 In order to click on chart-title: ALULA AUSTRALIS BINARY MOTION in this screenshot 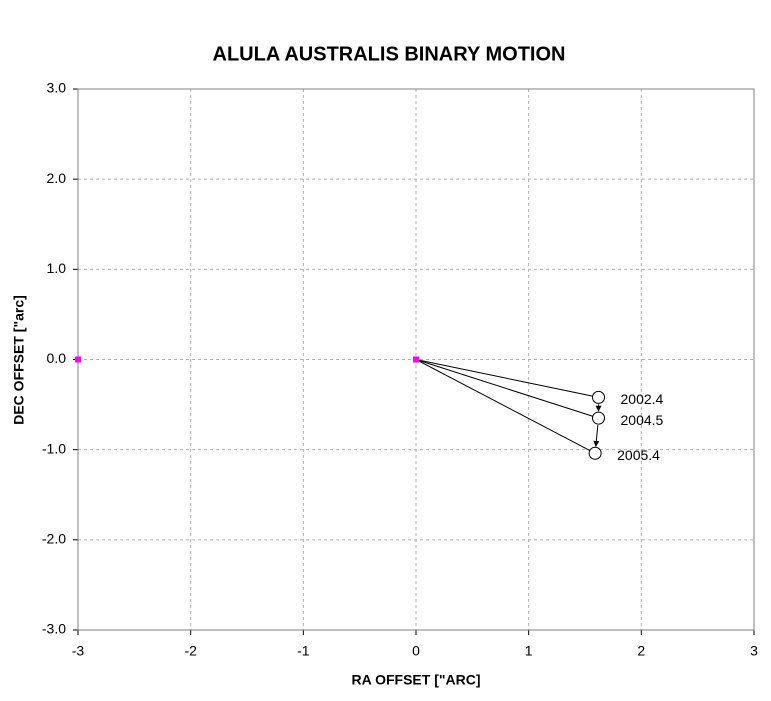, I will do `click(389, 54)`.